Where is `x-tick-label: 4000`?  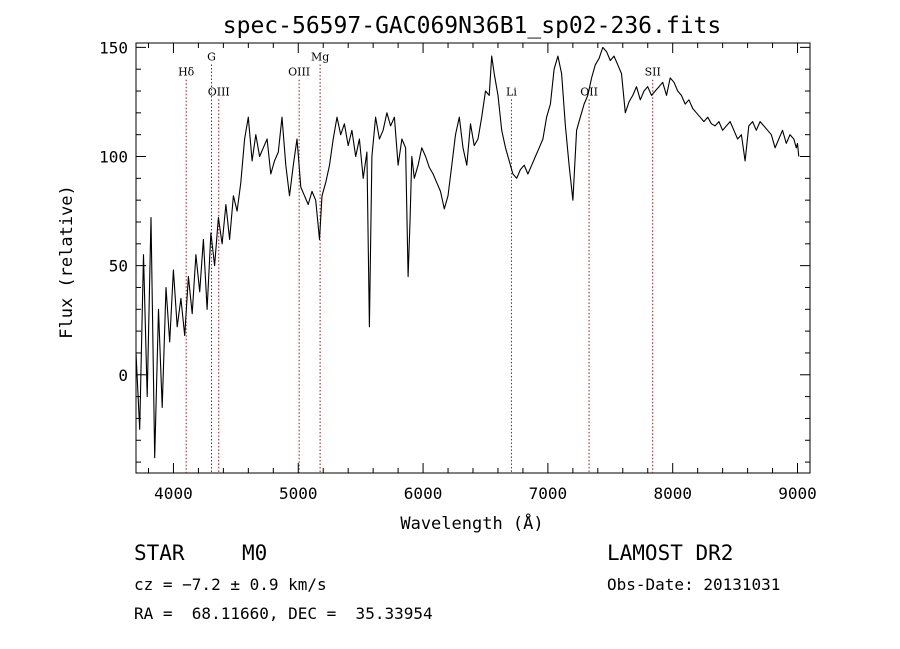 x-tick-label: 4000 is located at coordinates (173, 493).